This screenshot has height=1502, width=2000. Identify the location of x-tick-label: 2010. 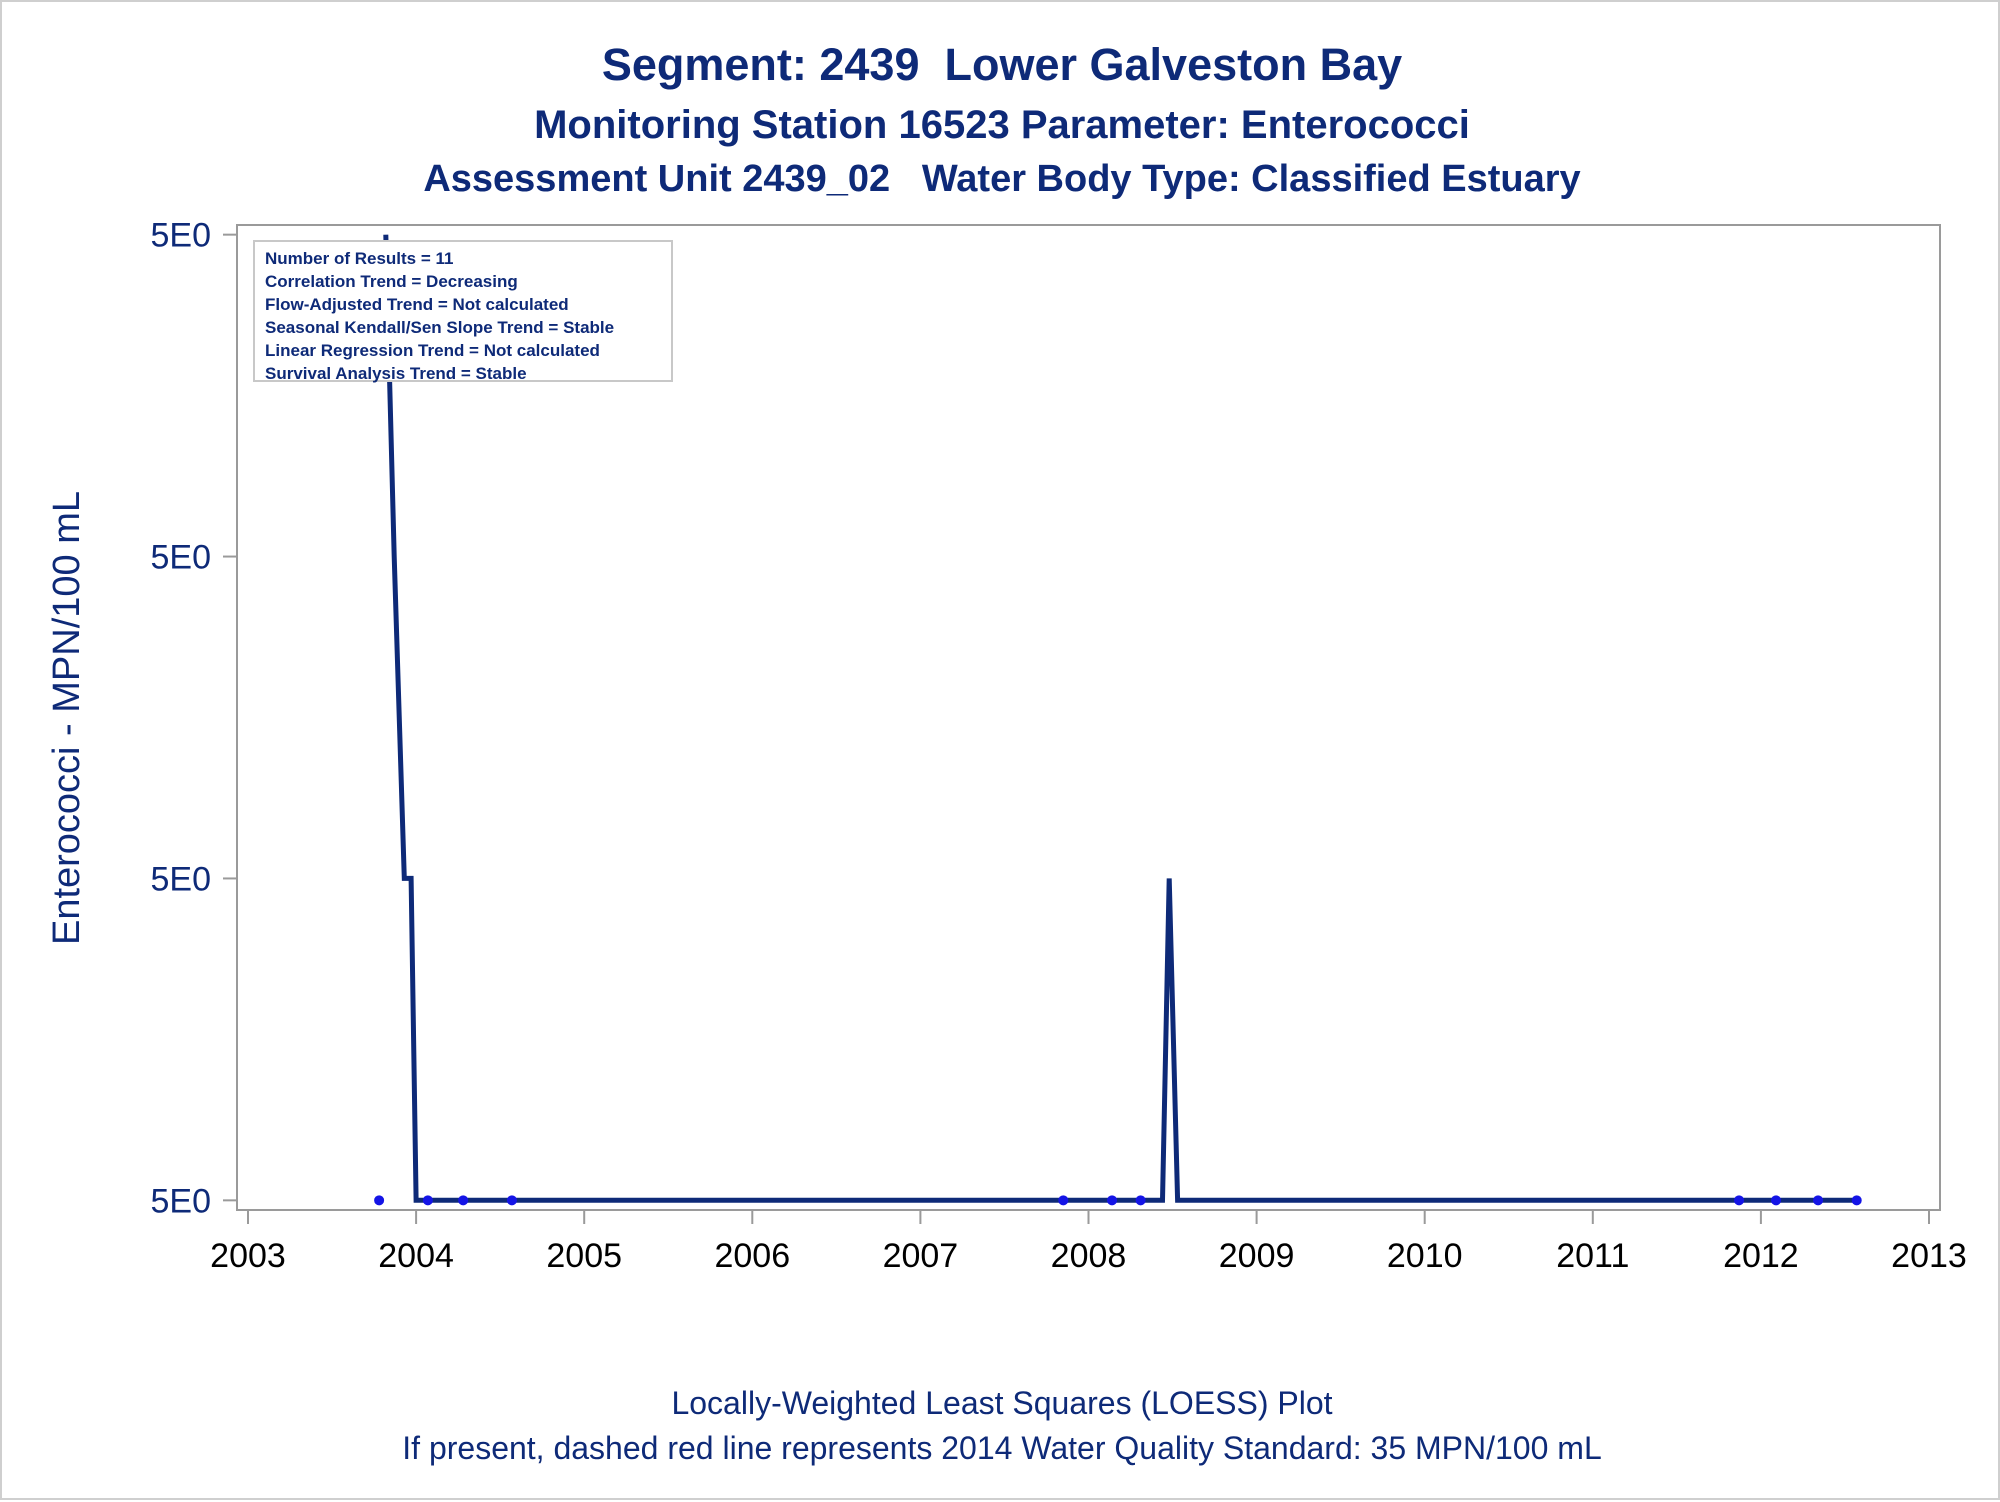
(1425, 1256).